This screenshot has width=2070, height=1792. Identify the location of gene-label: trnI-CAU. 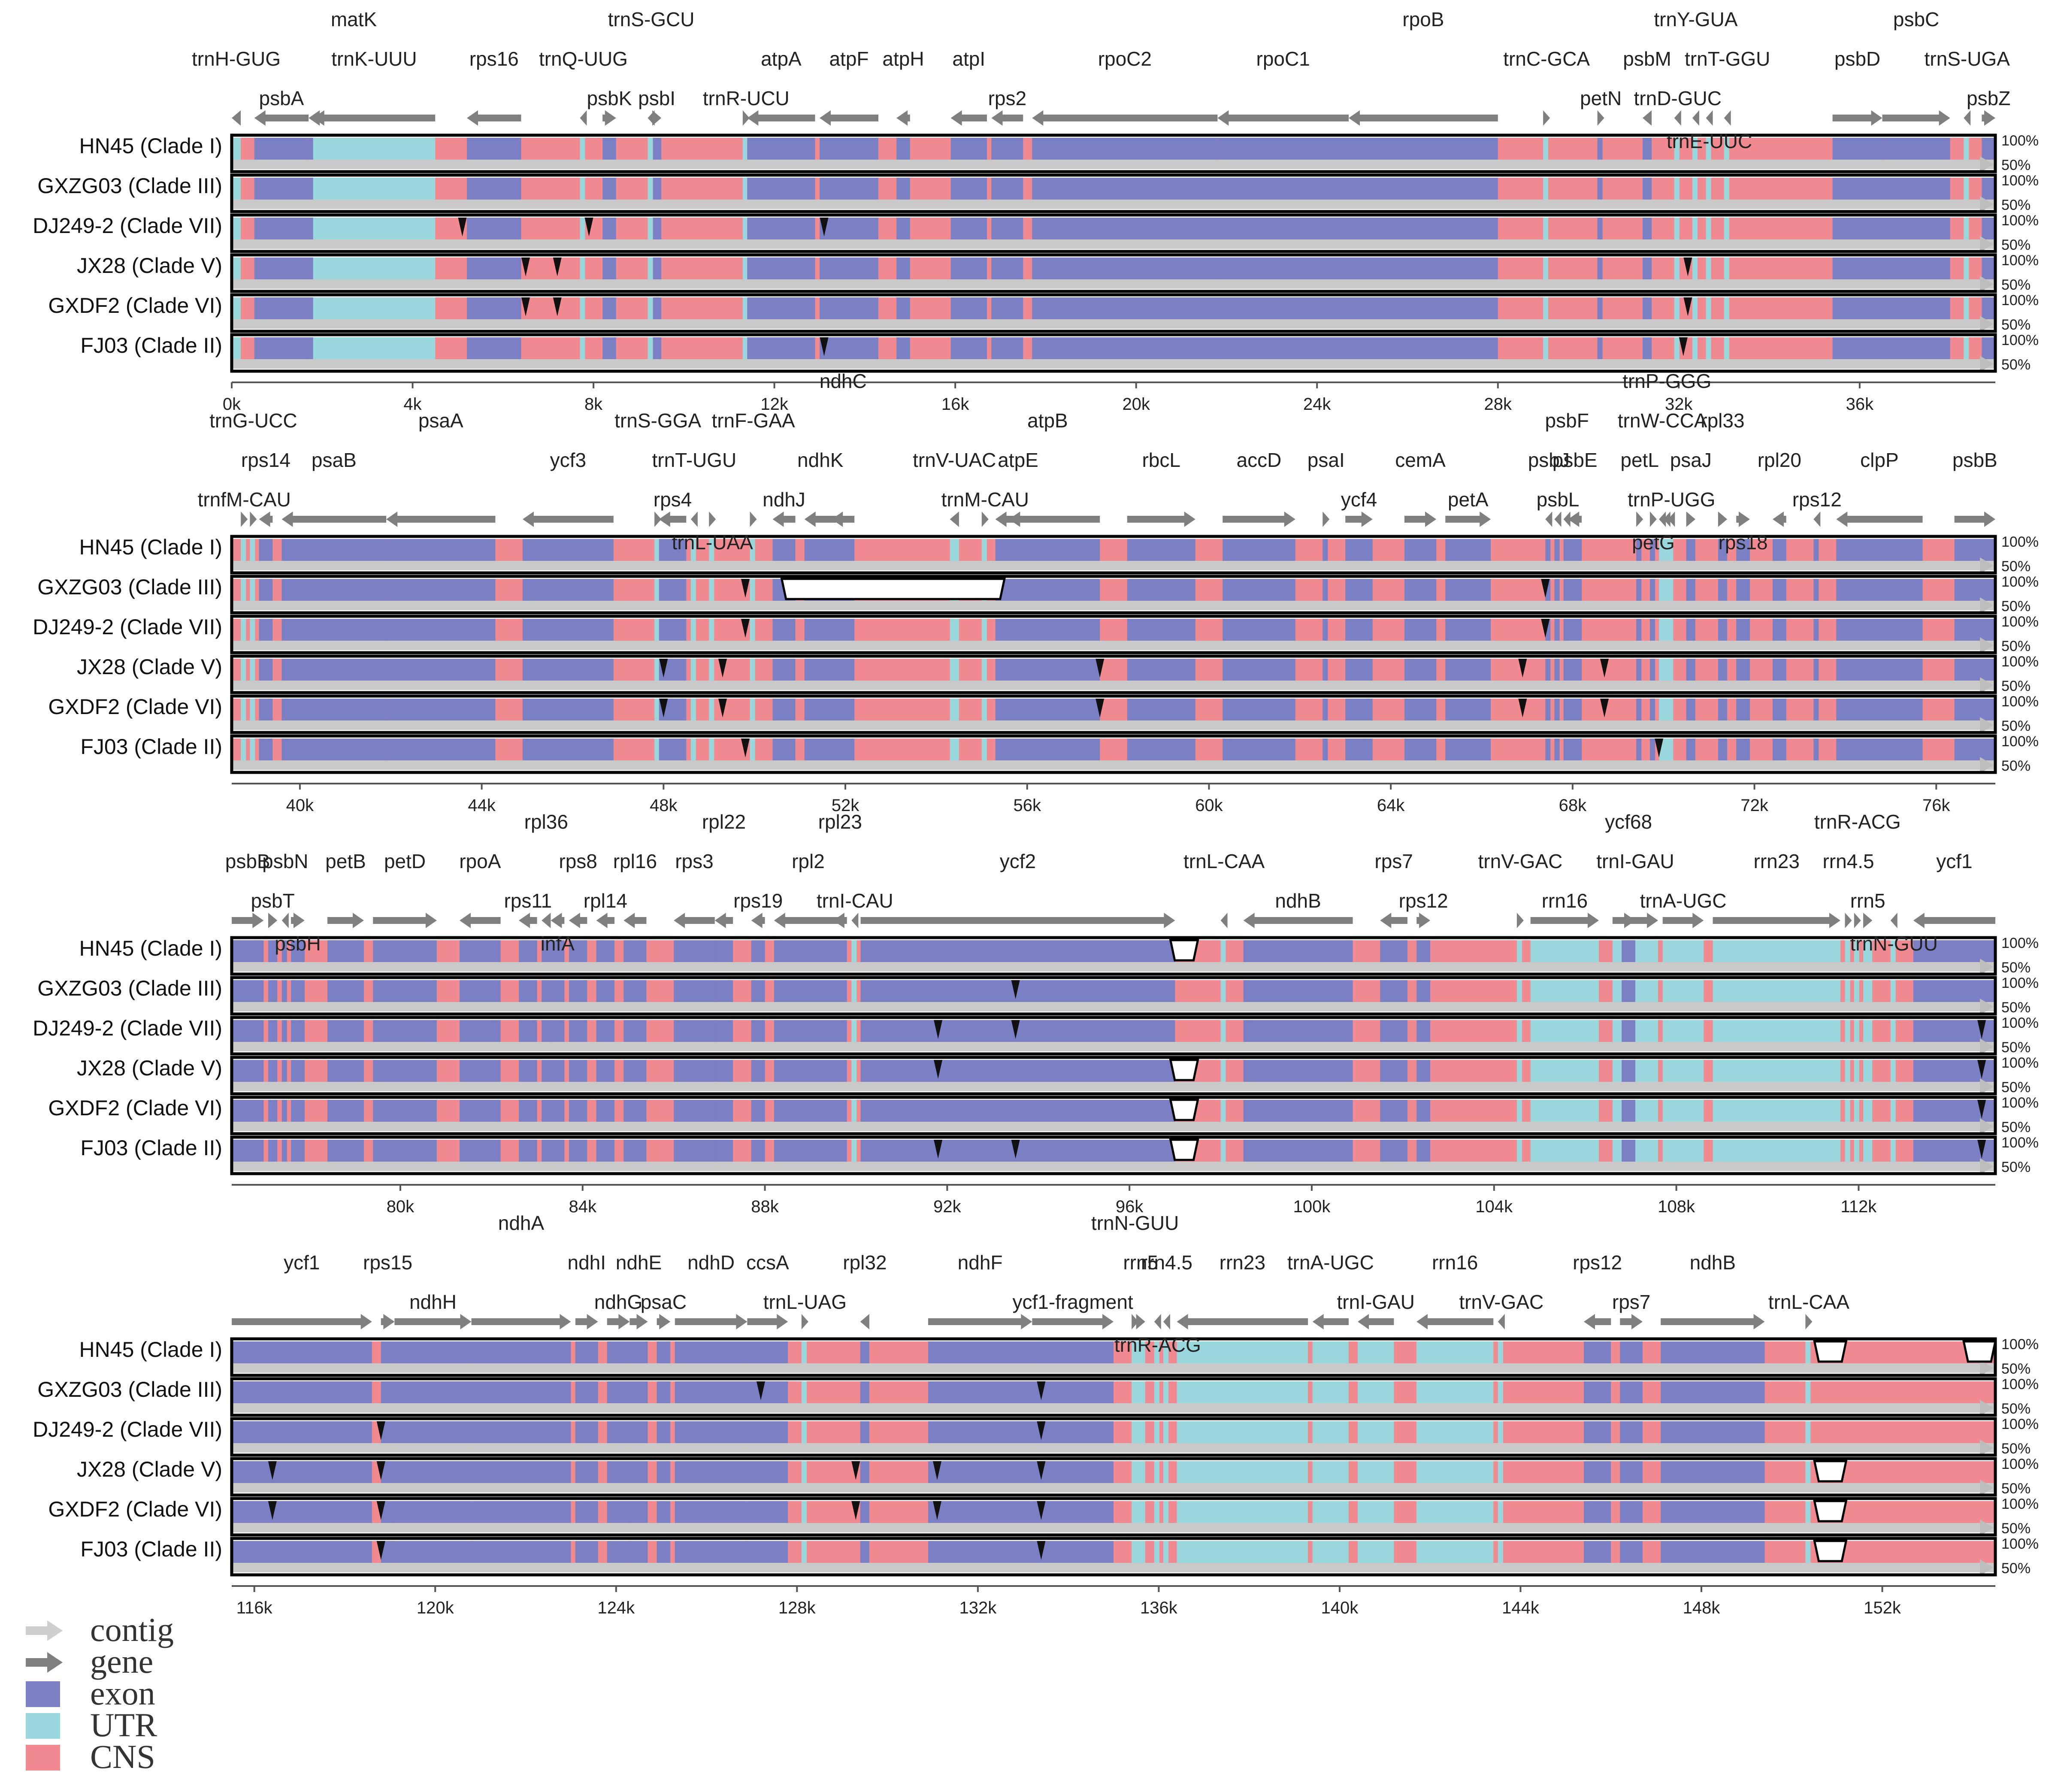
(855, 901).